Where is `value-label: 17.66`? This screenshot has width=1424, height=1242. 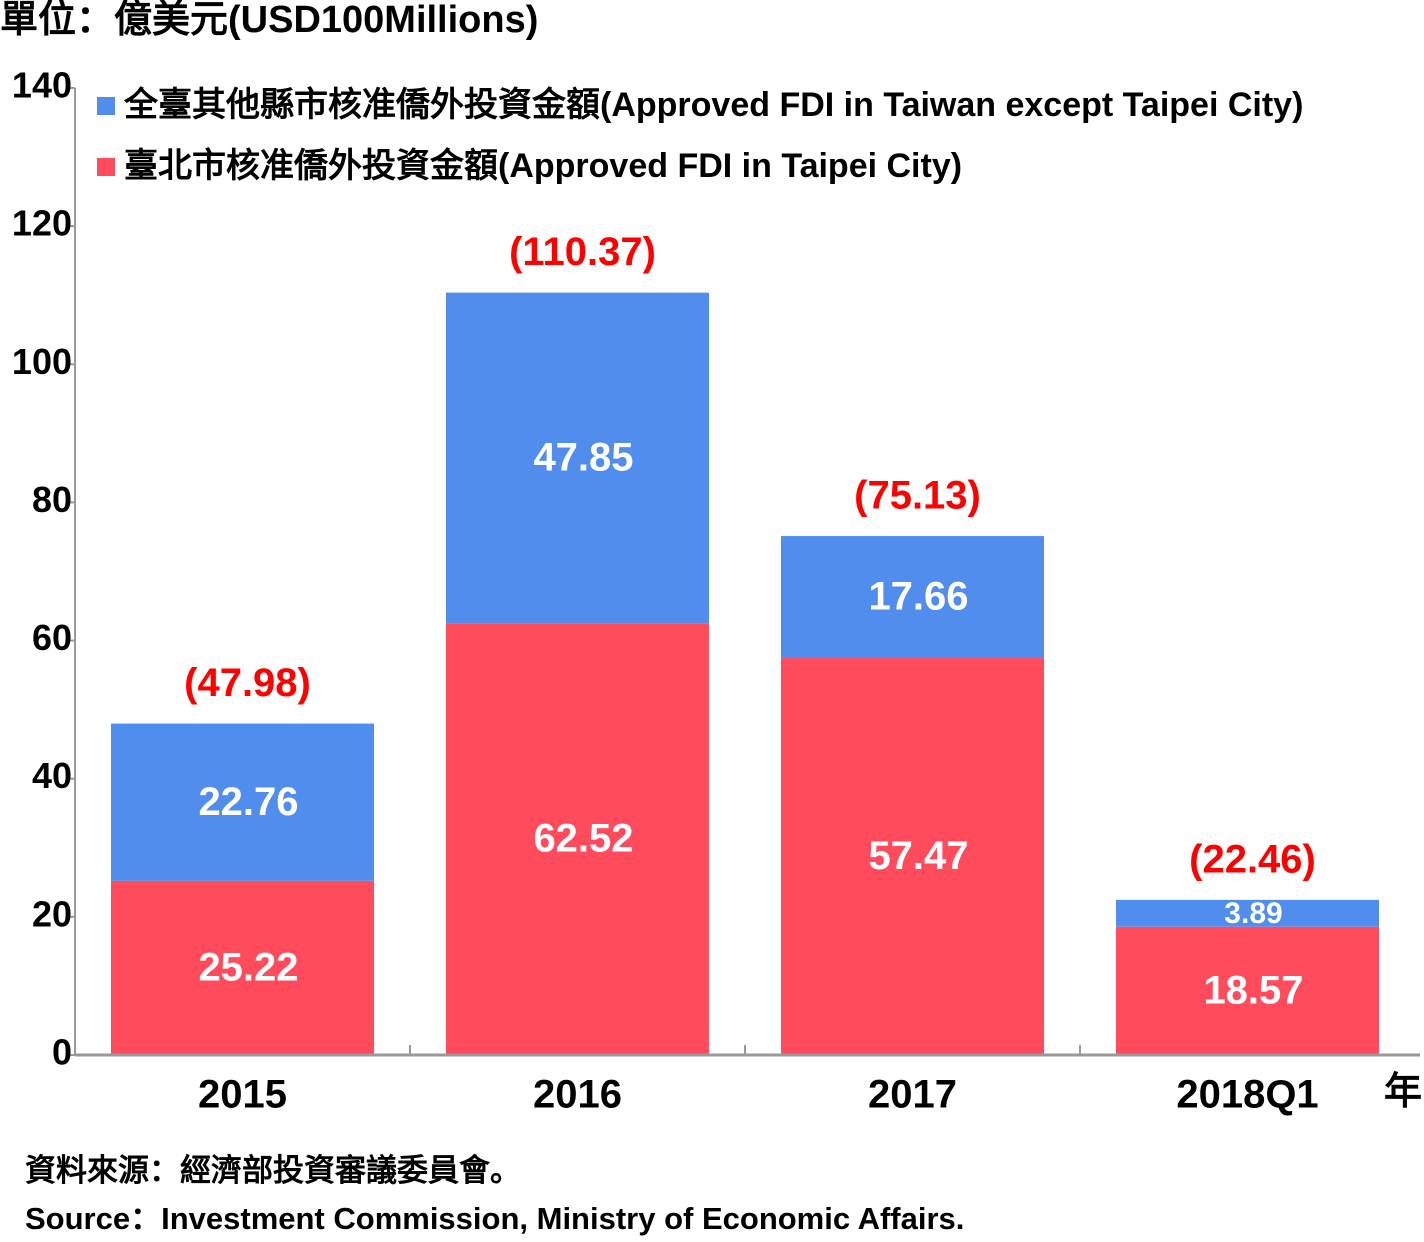 value-label: 17.66 is located at coordinates (918, 597).